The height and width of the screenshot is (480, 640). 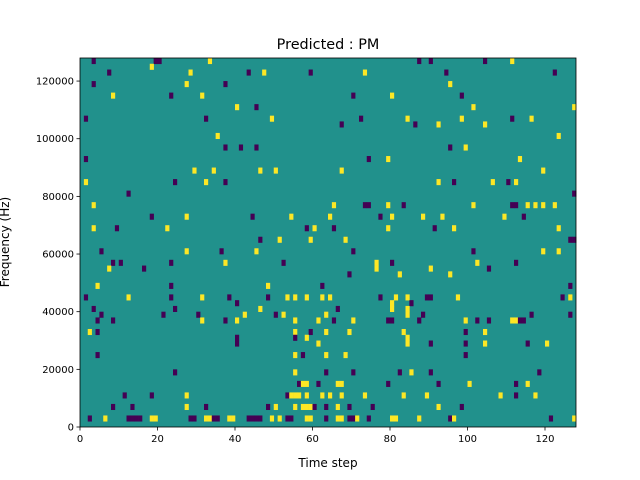 What do you see at coordinates (58, 255) in the screenshot?
I see `y-axis-ticks: 0 20000 40000 60000 80000 100000 120000` at bounding box center [58, 255].